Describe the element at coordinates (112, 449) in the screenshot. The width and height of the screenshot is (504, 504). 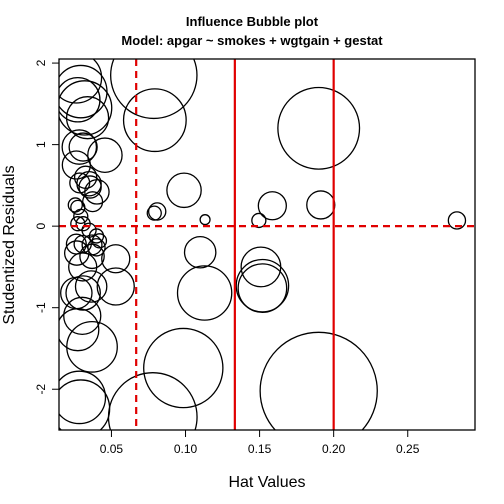
I see `x-tick-label: 0.05` at that location.